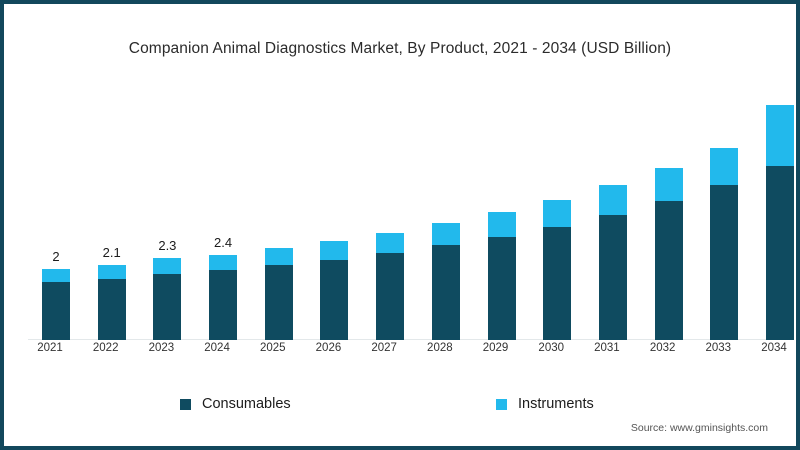 The height and width of the screenshot is (450, 800). Describe the element at coordinates (607, 348) in the screenshot. I see `x-tick-2031: 2031` at that location.